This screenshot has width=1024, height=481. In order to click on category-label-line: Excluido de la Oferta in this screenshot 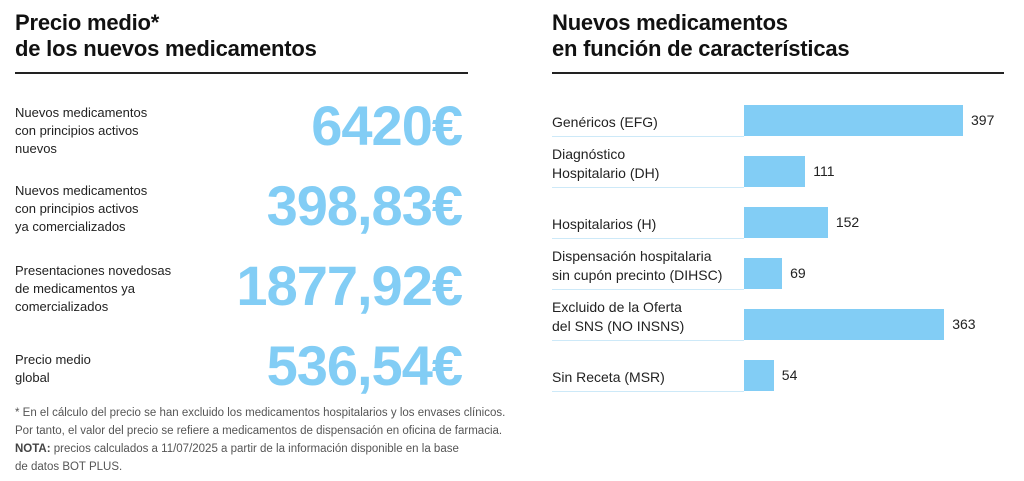, I will do `click(617, 307)`.